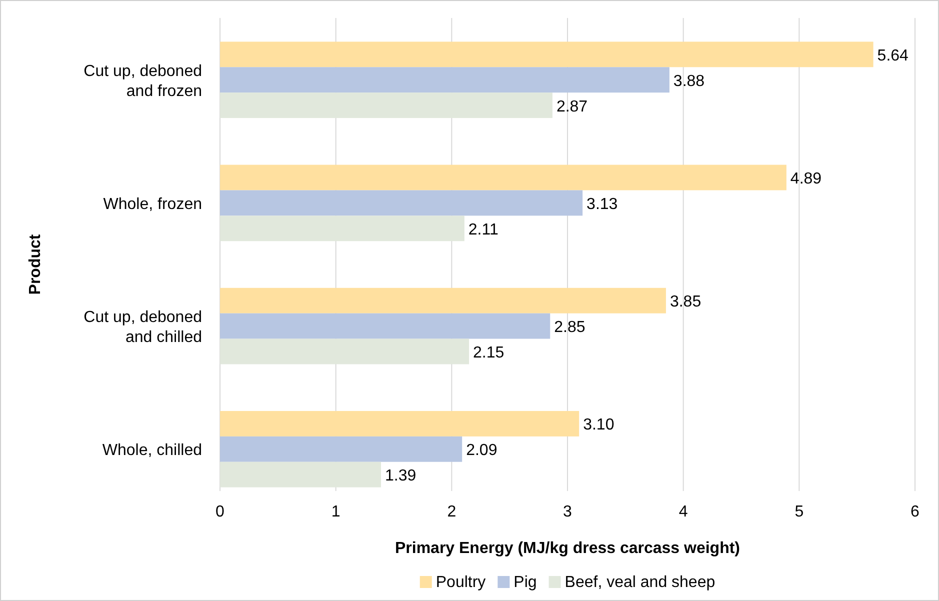 The image size is (939, 601). Describe the element at coordinates (570, 327) in the screenshot. I see `data-label: 2.85` at that location.